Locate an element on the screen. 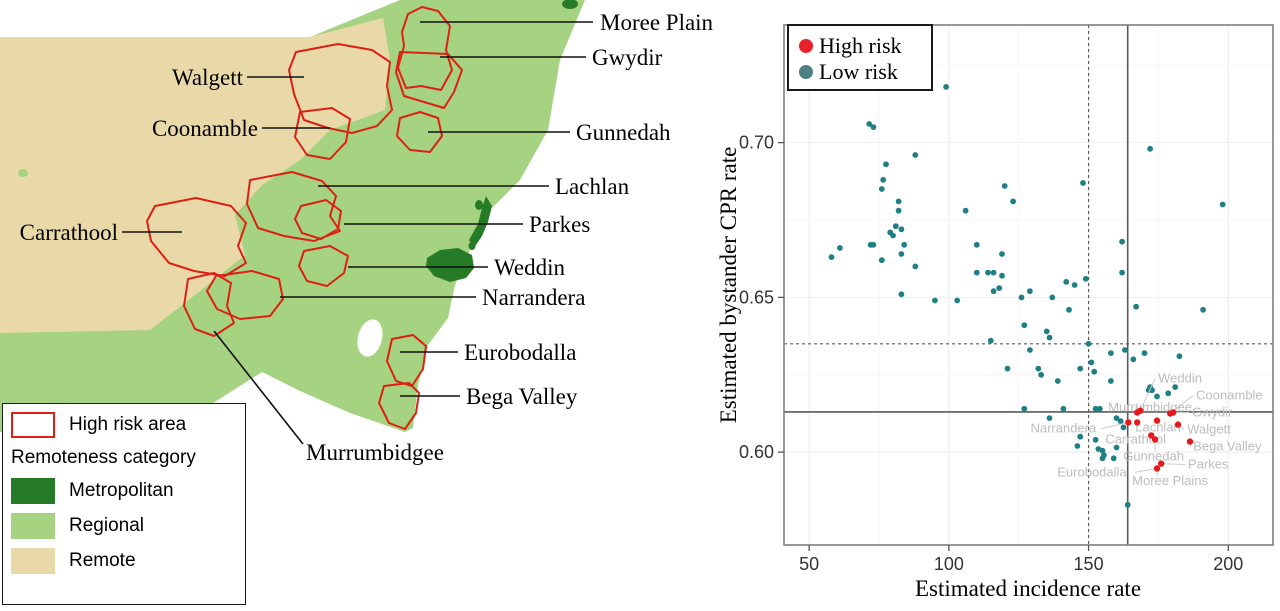 The width and height of the screenshot is (1280, 611). high-risk-points-layer is located at coordinates (1159, 439).